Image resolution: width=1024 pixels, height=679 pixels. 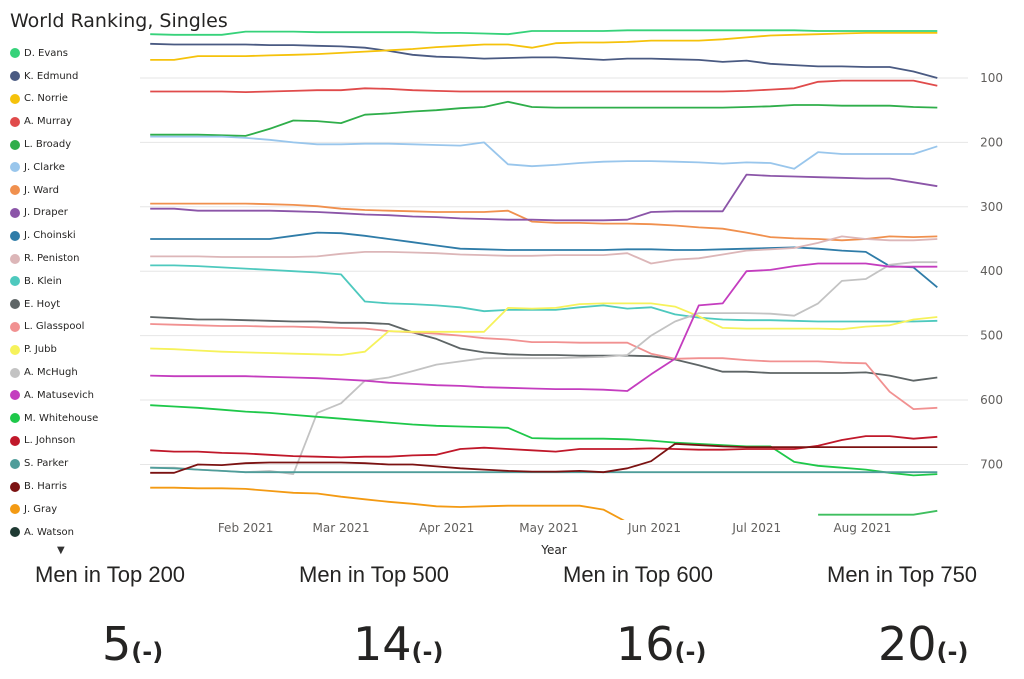 I want to click on legend-item-s-parker: S. Parker, so click(x=72, y=463).